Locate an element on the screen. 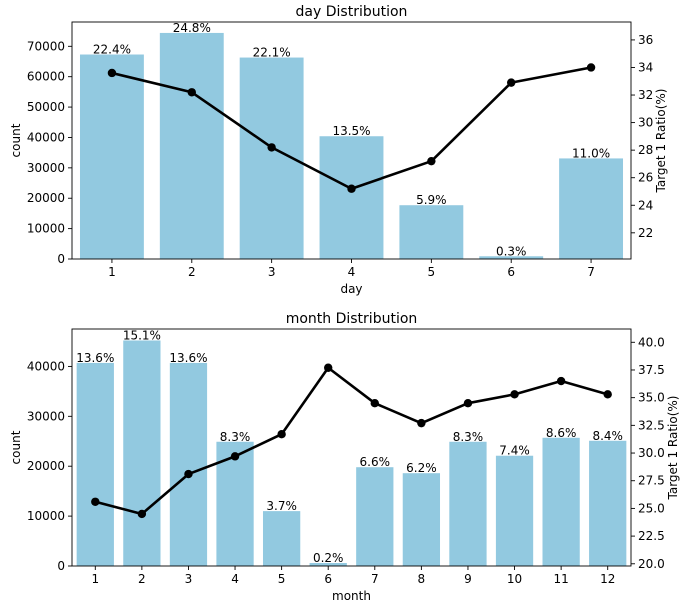 This screenshot has height=614, width=693. y-tick-label: 70000 is located at coordinates (46, 46).